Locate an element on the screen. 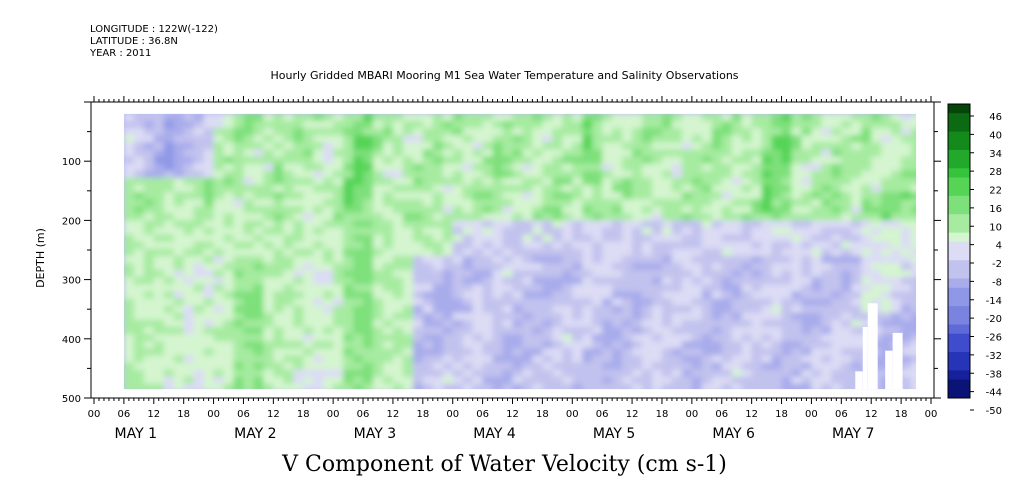  x-day-label: MAY 5 is located at coordinates (614, 434).